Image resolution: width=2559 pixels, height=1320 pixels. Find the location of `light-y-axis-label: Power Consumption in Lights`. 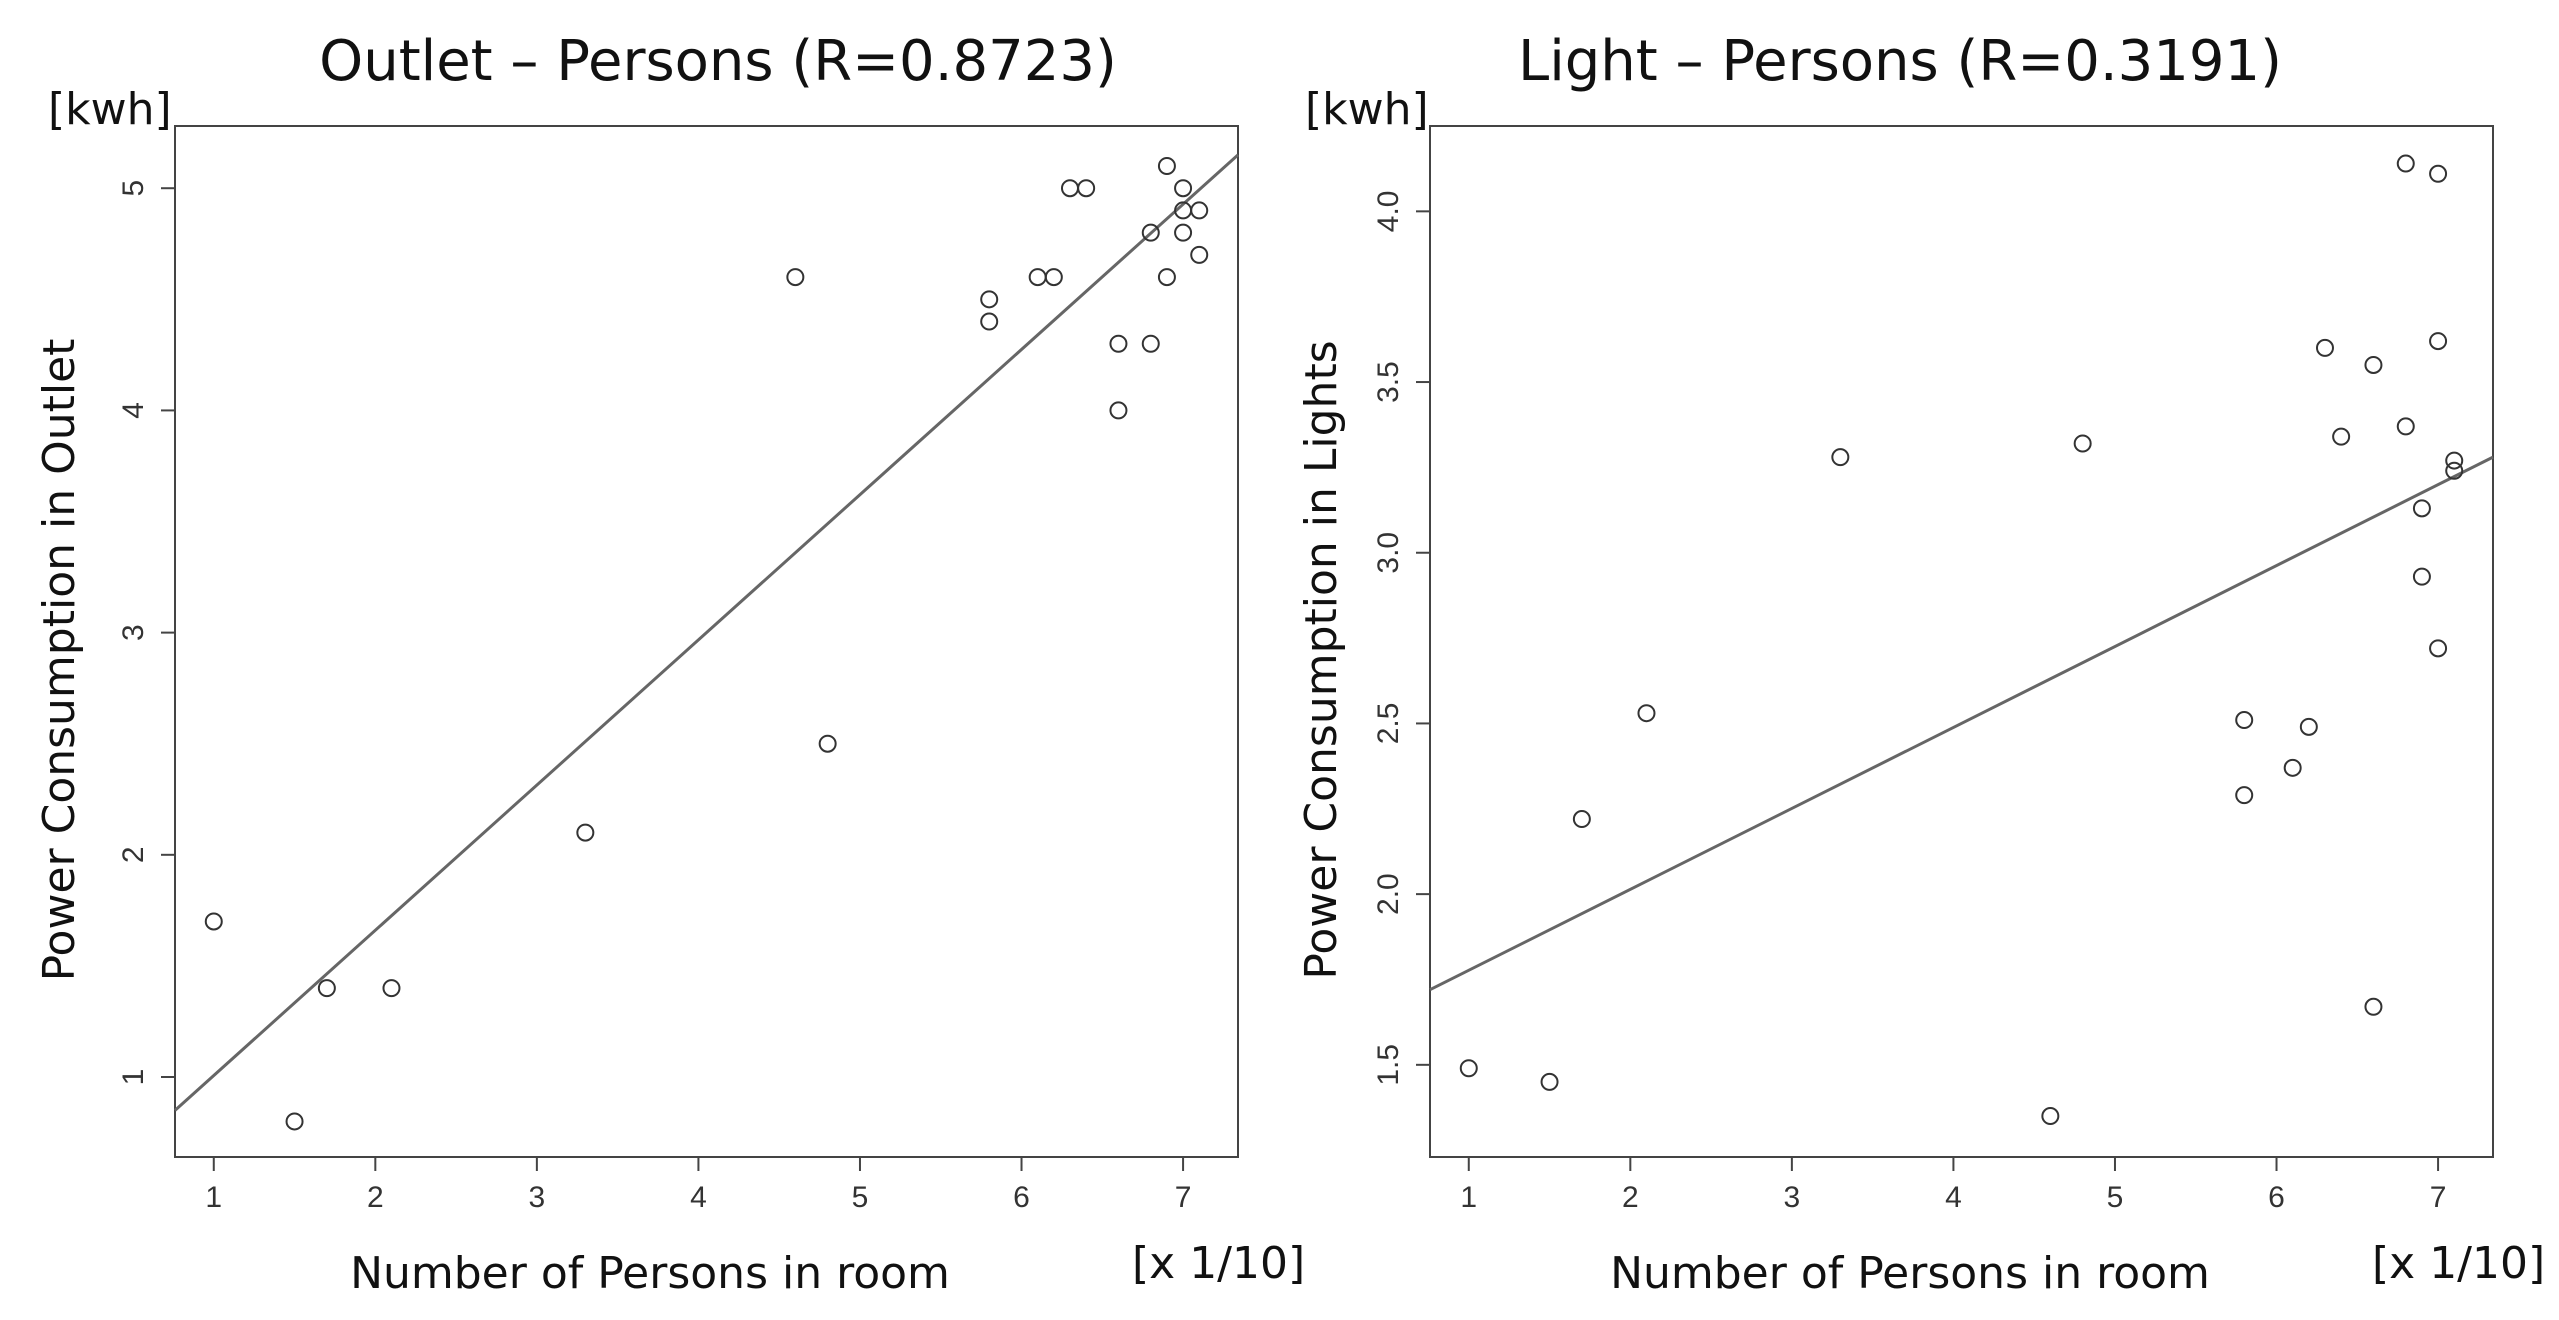

light-y-axis-label: Power Consumption in Lights is located at coordinates (1321, 659).